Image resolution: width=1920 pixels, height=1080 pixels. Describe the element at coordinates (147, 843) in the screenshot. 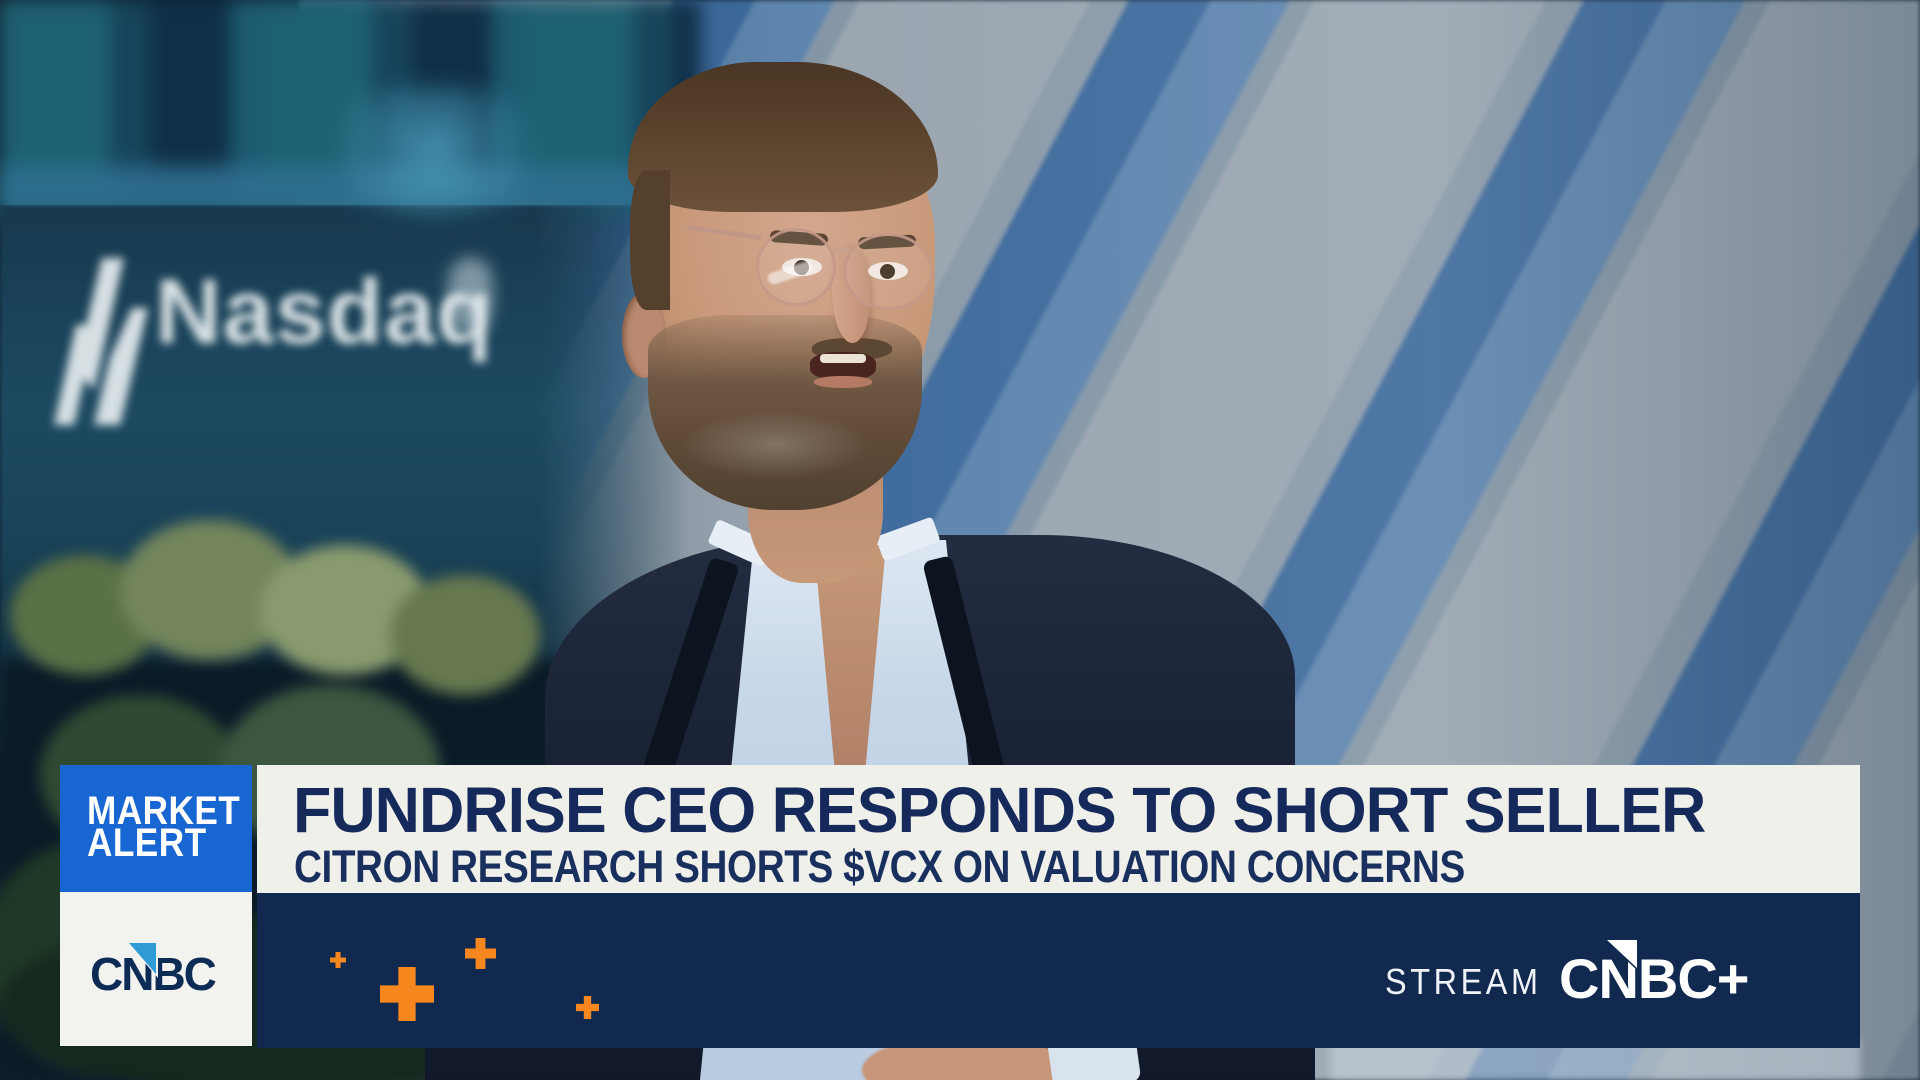

I see `alert-line-2: ALERT` at that location.